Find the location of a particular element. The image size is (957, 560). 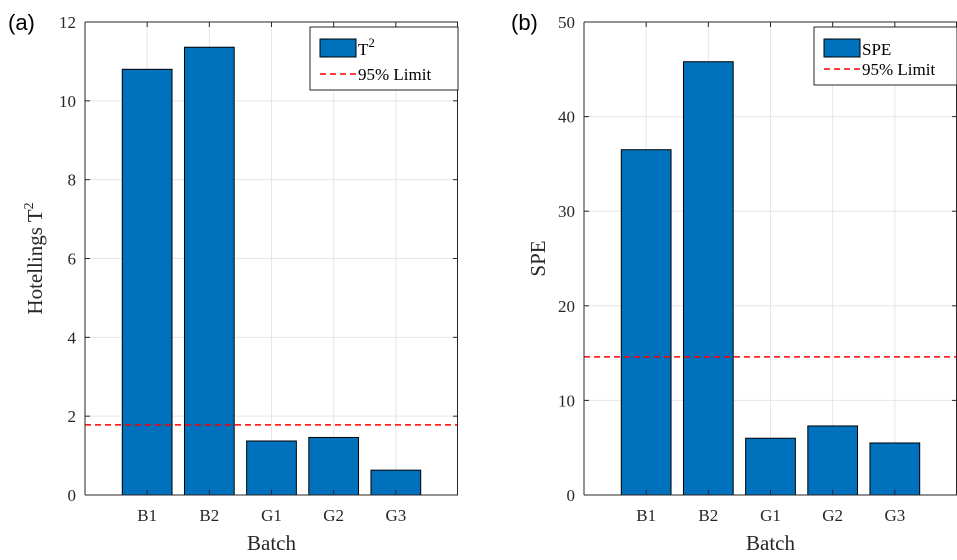

legend-label-bar-superscript: 2 is located at coordinates (371, 42).